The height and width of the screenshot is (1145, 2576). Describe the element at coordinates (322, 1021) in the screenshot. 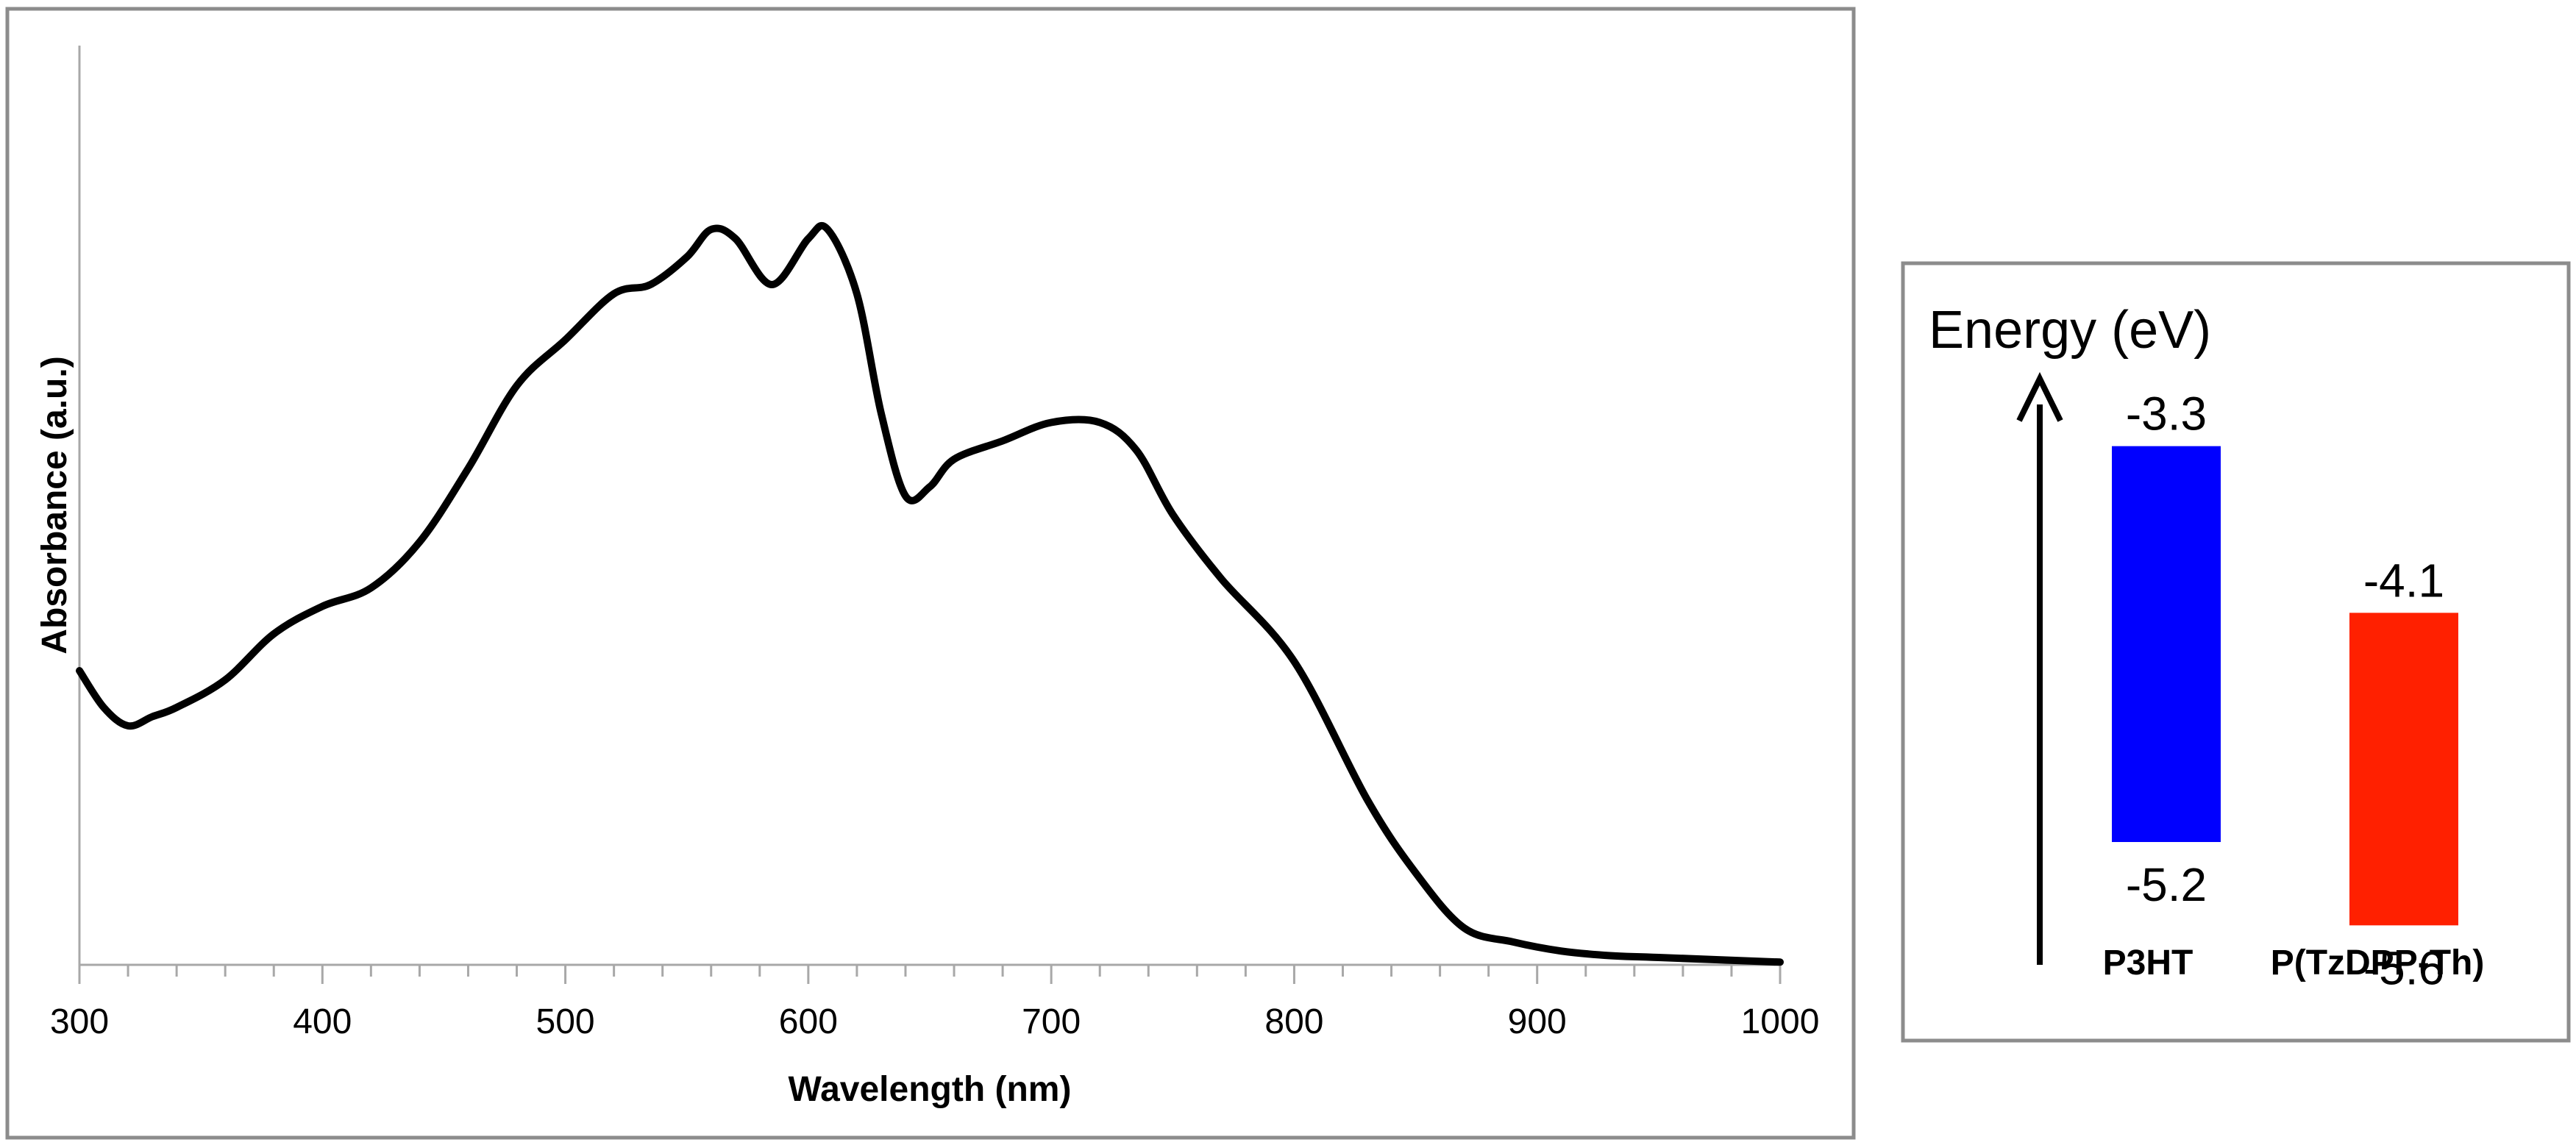

I see `x-tick-label: 400` at that location.